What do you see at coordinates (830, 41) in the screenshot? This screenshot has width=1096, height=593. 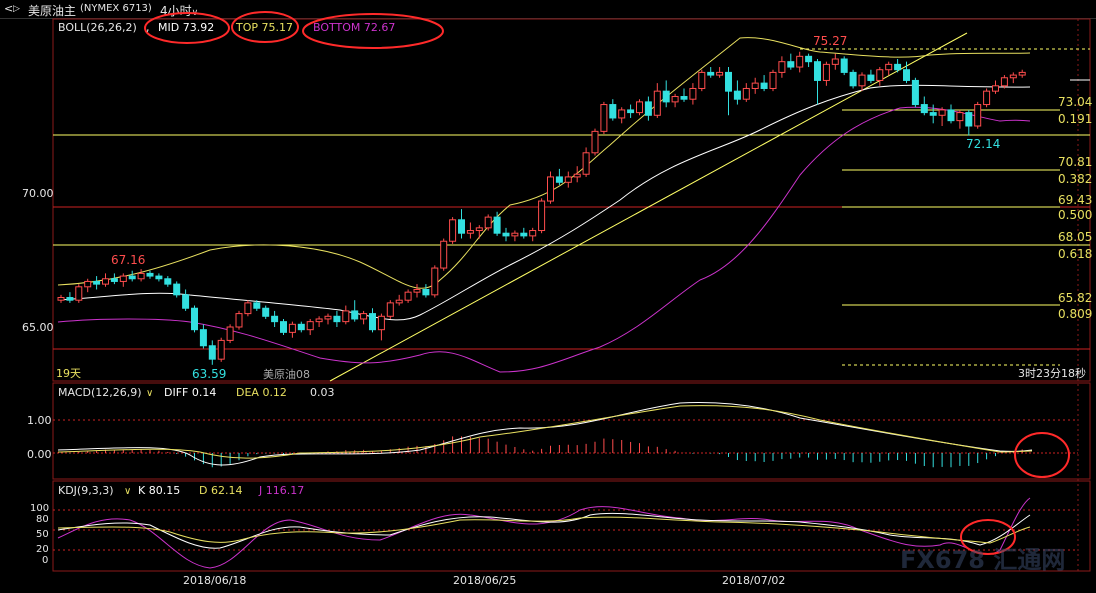 I see `label-high-price: 75.27` at bounding box center [830, 41].